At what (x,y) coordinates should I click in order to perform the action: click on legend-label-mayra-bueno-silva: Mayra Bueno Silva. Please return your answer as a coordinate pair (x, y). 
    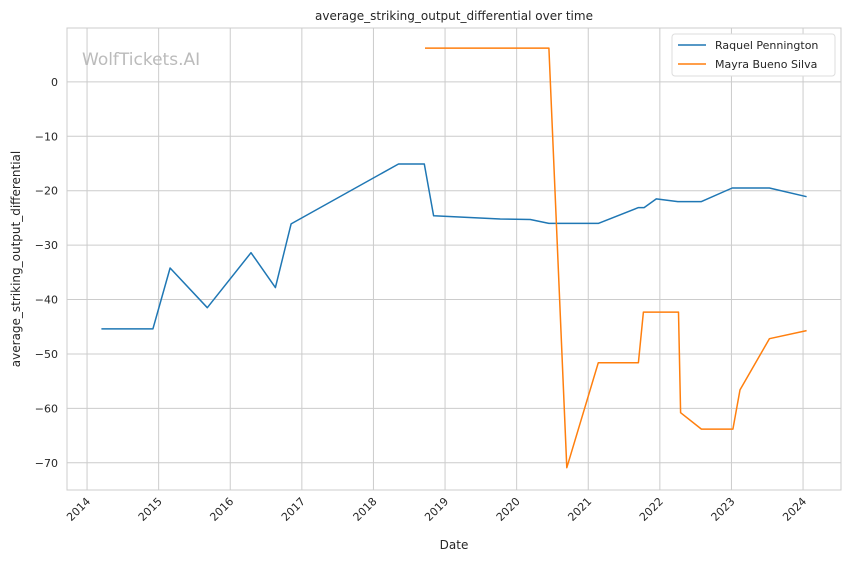
    Looking at the image, I should click on (766, 64).